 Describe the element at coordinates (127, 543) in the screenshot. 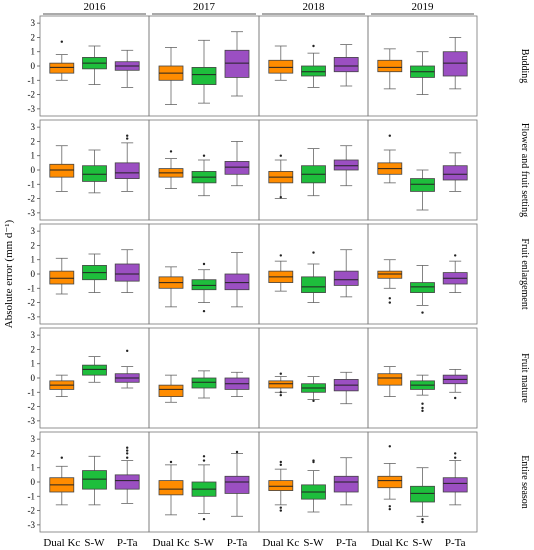

I see `x-tick-label: P-Ta` at that location.